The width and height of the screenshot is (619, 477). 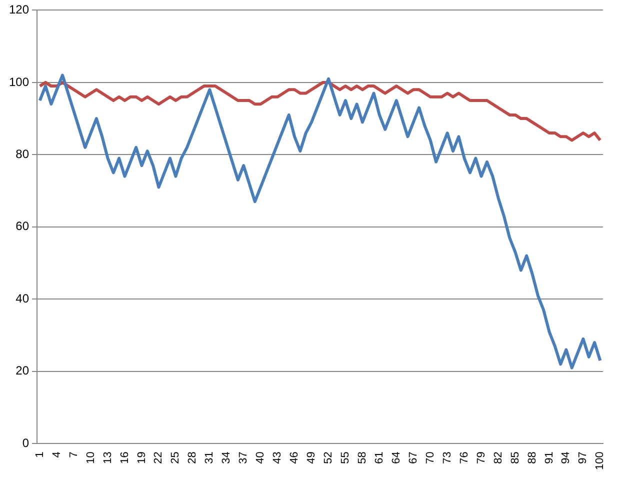 What do you see at coordinates (23, 226) in the screenshot?
I see `y-tick-label: 60` at bounding box center [23, 226].